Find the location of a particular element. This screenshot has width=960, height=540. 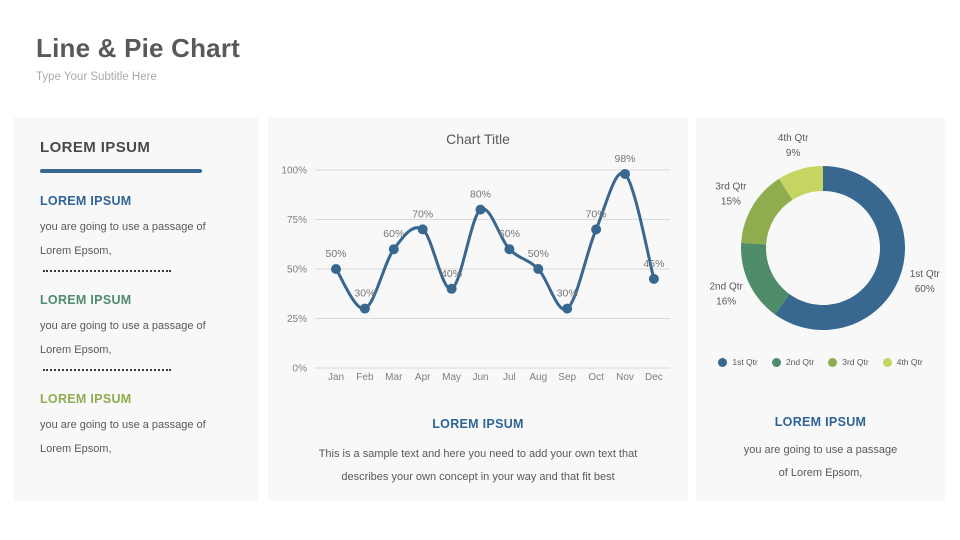

legend-label: 3rd Qtr is located at coordinates (855, 362).